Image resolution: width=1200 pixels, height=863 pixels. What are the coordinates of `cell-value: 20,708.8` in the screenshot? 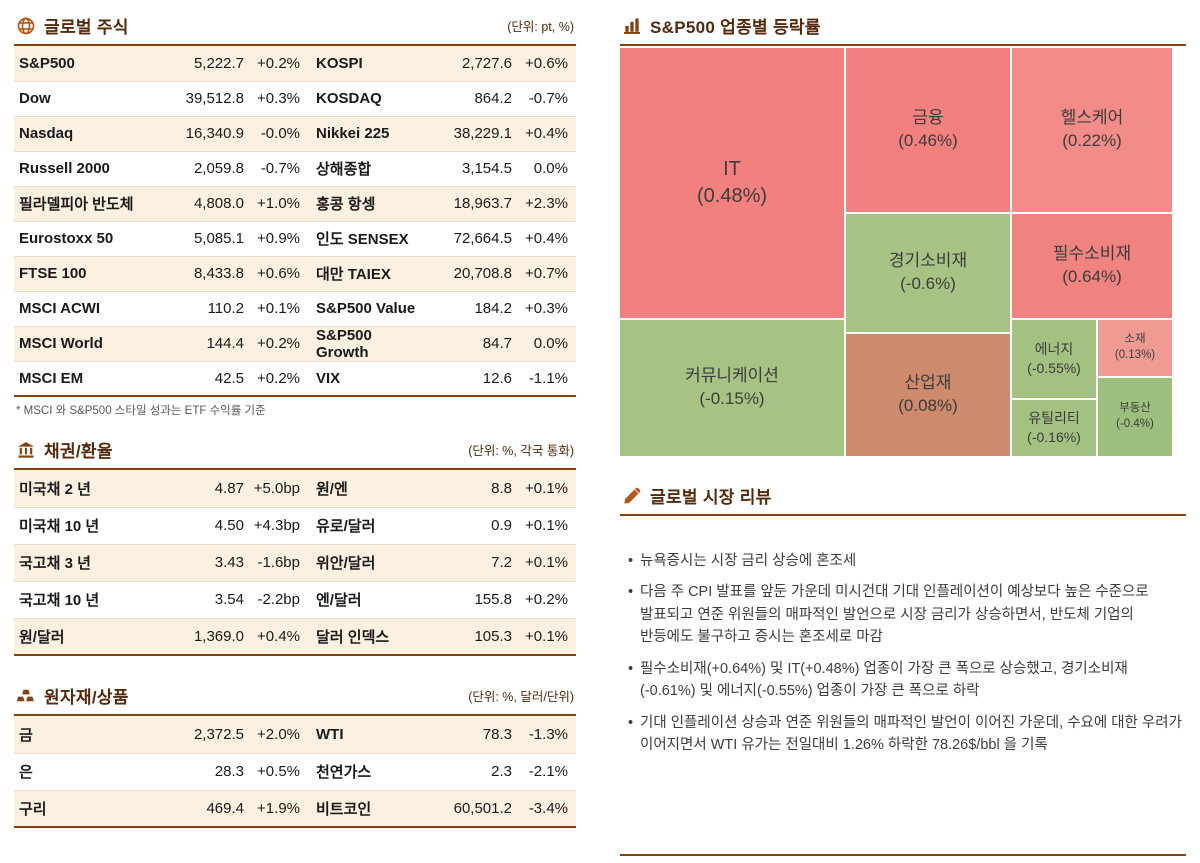 It's located at (473, 274).